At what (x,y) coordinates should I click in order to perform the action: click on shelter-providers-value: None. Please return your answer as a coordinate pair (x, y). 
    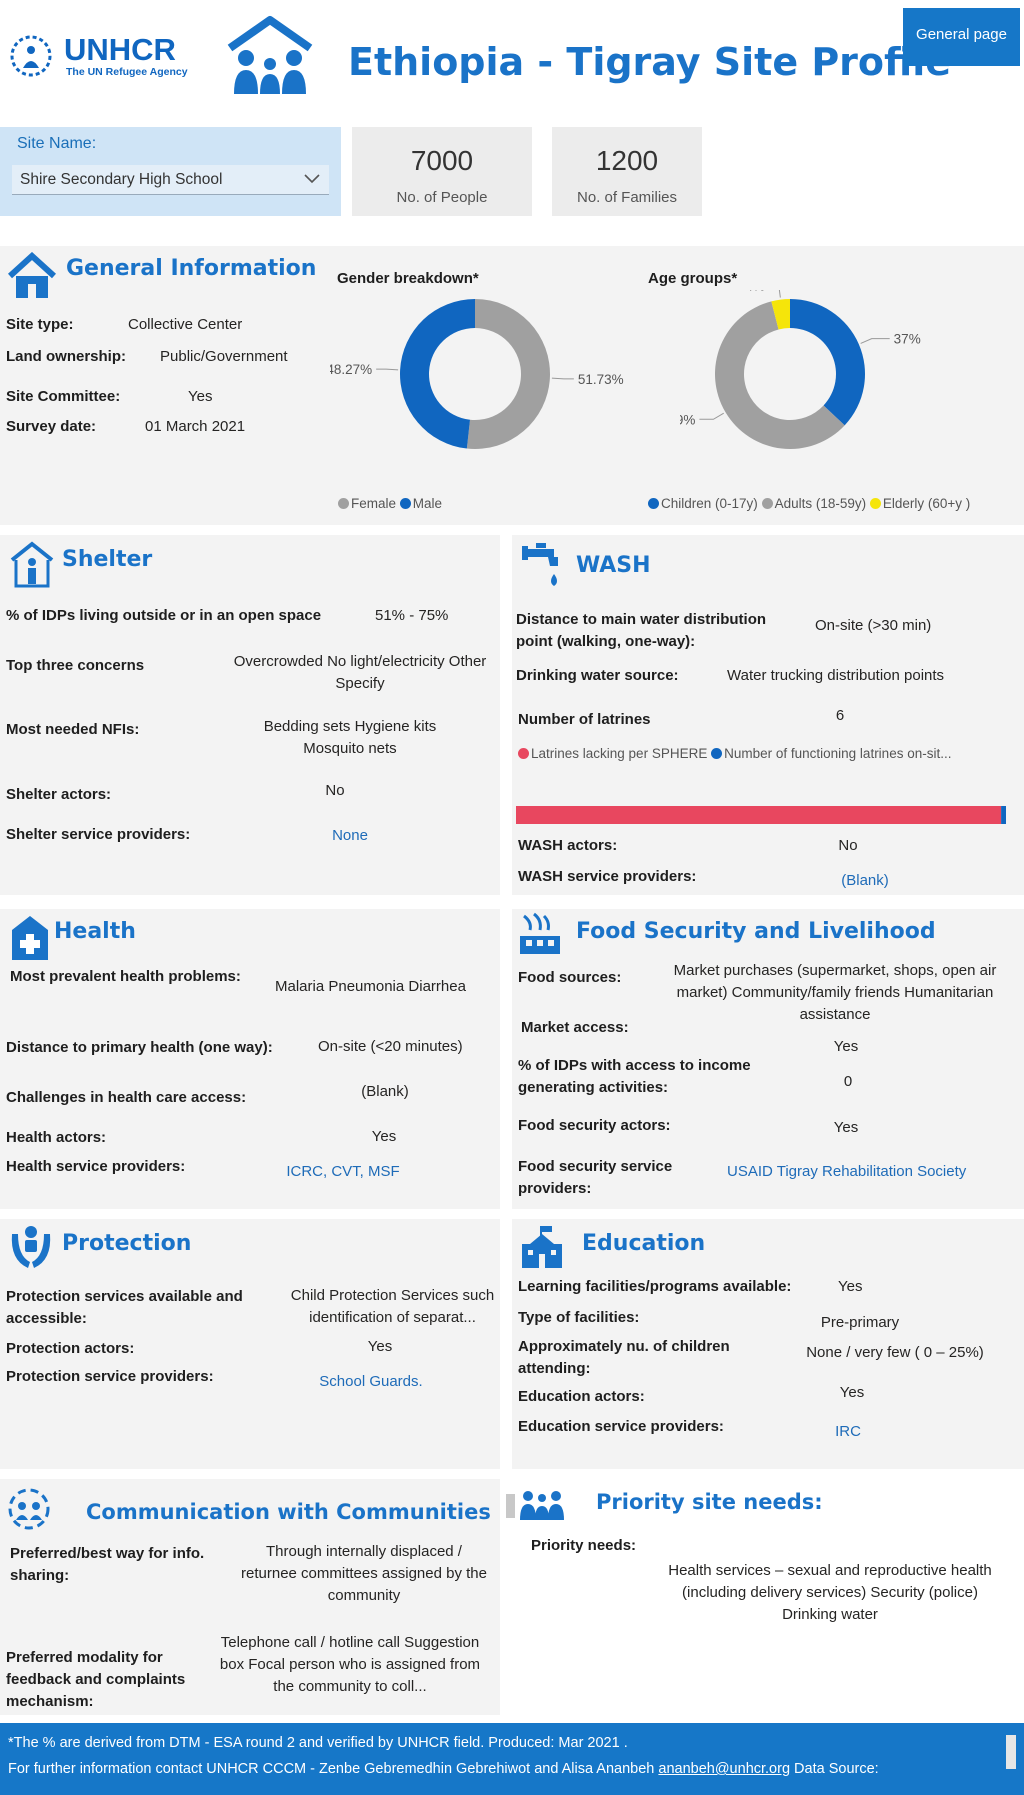
    Looking at the image, I should click on (350, 835).